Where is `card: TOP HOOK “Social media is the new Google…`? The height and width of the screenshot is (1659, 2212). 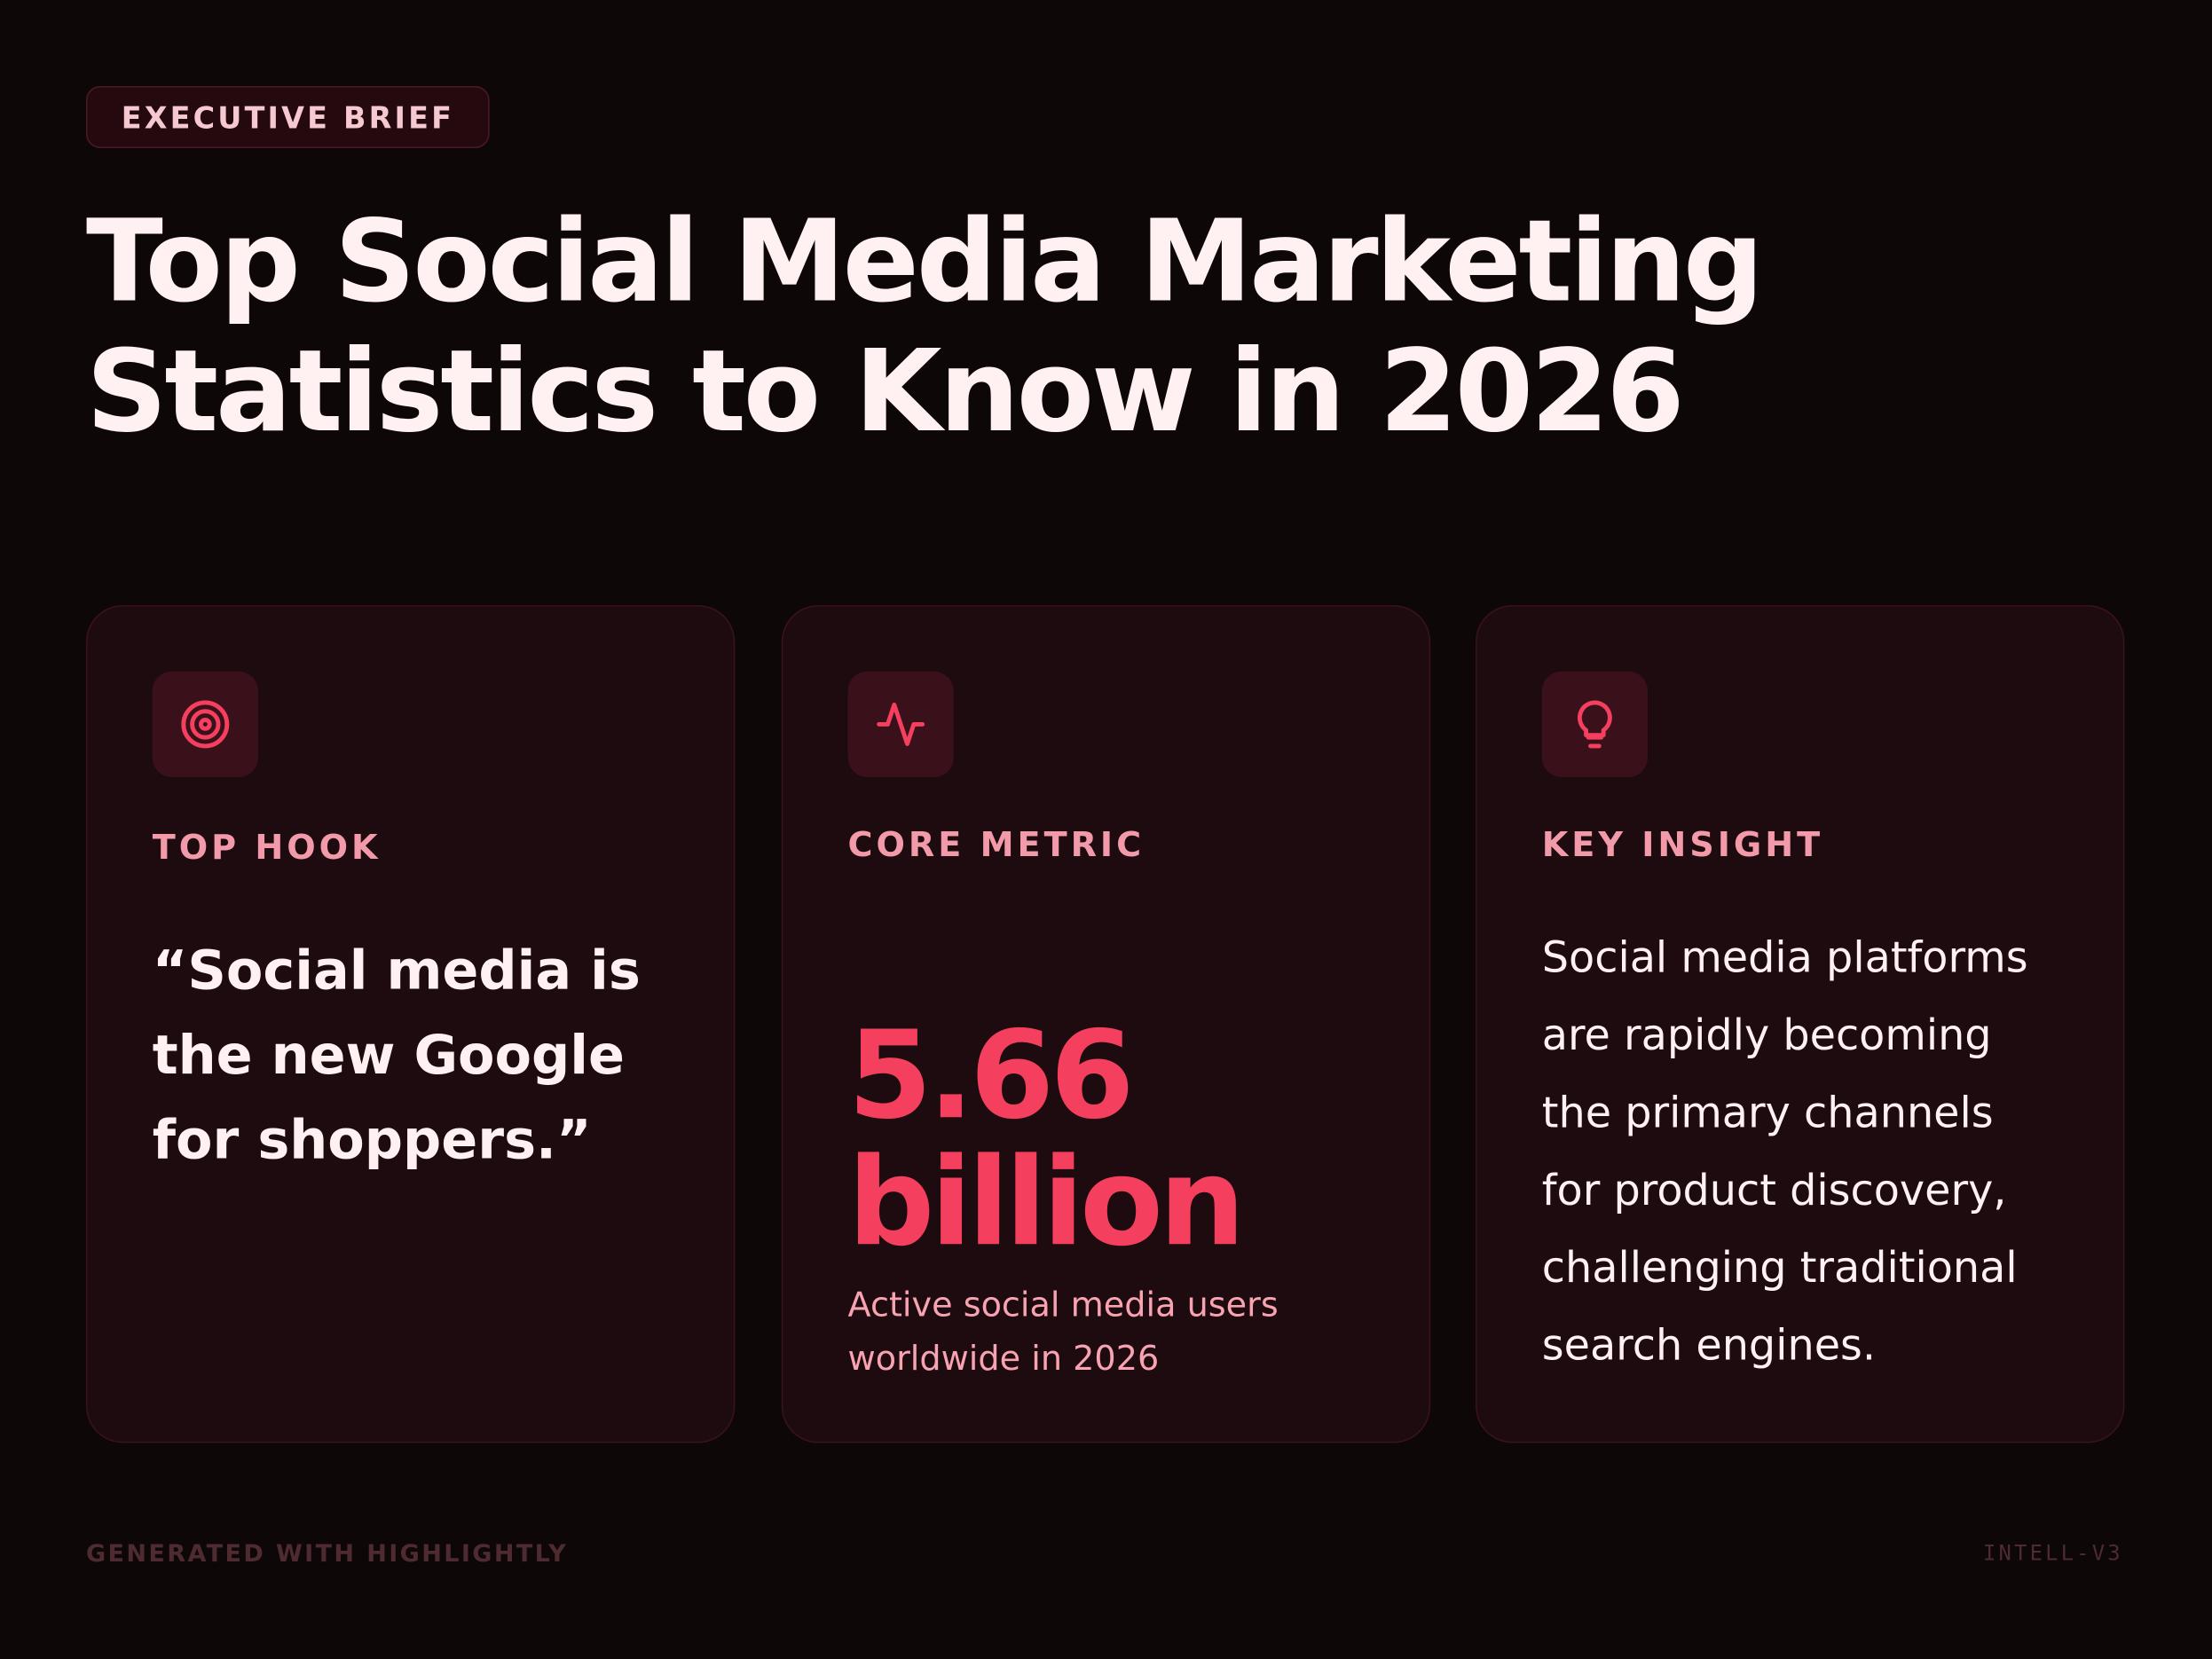 card: TOP HOOK “Social media is the new Google… is located at coordinates (410, 1024).